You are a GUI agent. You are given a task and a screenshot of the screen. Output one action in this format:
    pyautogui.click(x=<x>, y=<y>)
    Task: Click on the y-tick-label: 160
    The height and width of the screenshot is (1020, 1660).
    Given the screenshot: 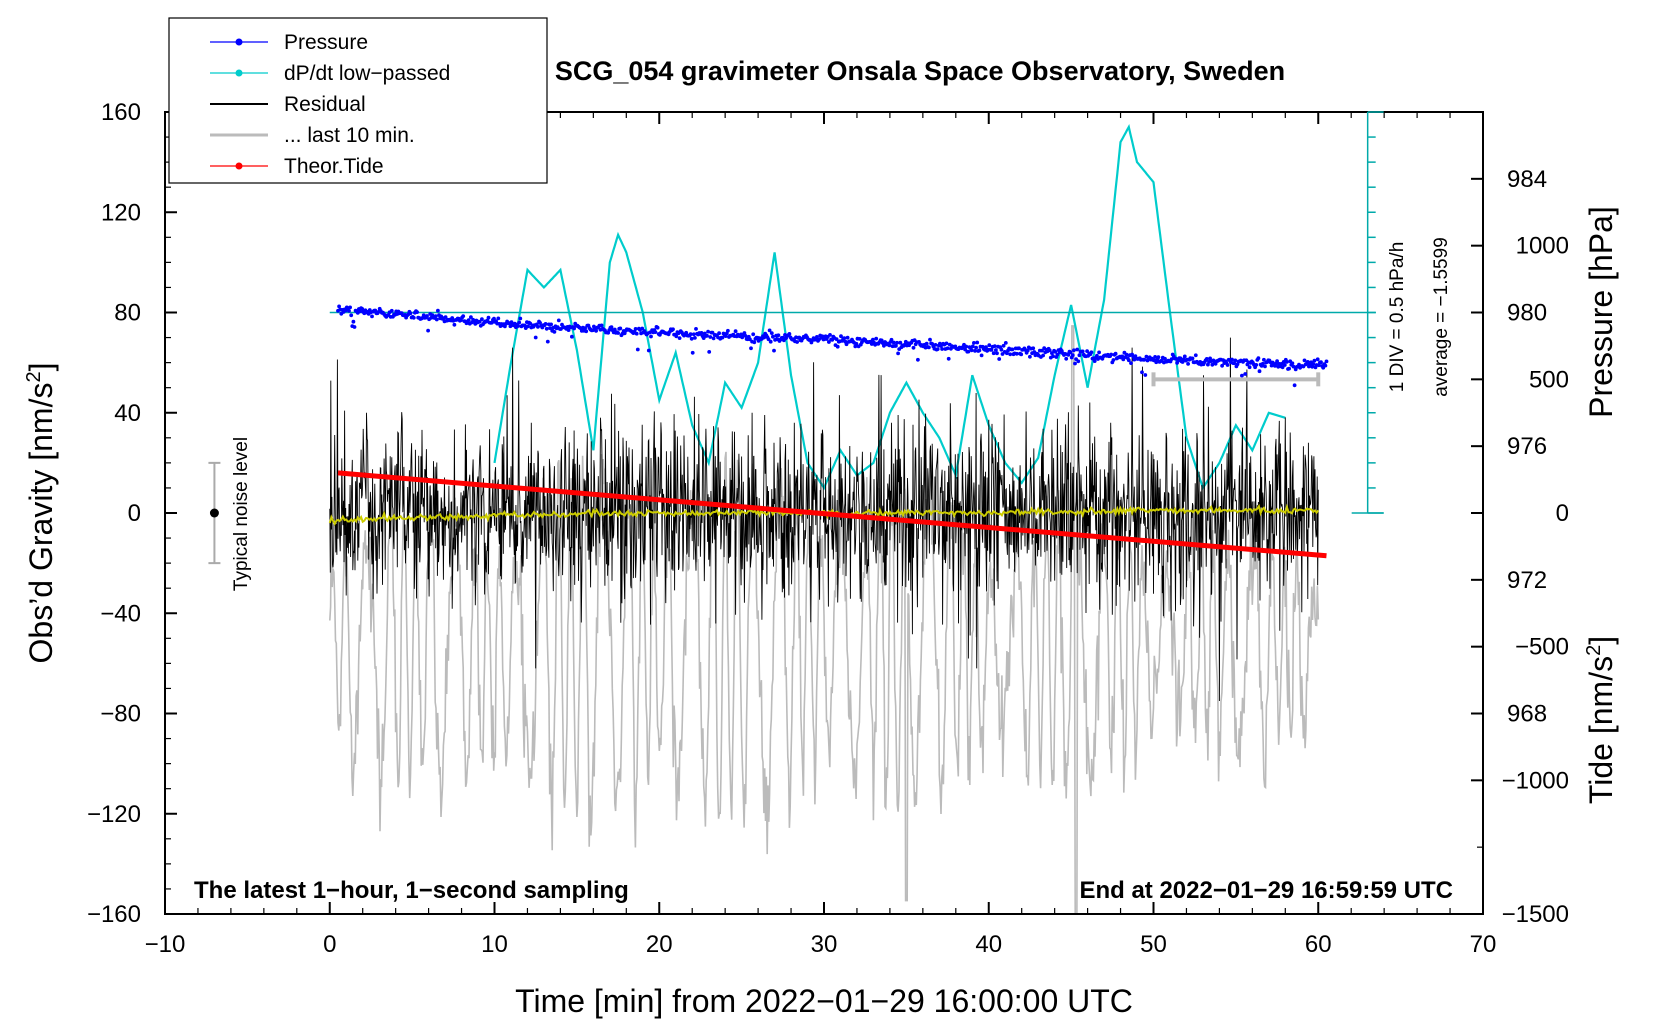 What is the action you would take?
    pyautogui.click(x=121, y=112)
    